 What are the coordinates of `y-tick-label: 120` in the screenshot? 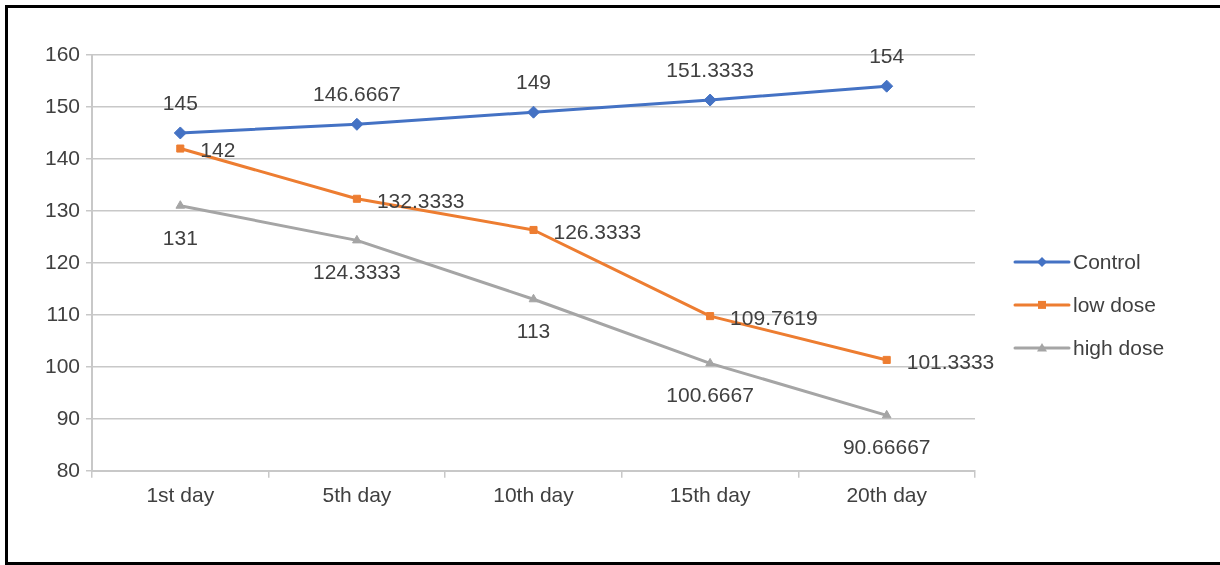 It's located at (62, 261).